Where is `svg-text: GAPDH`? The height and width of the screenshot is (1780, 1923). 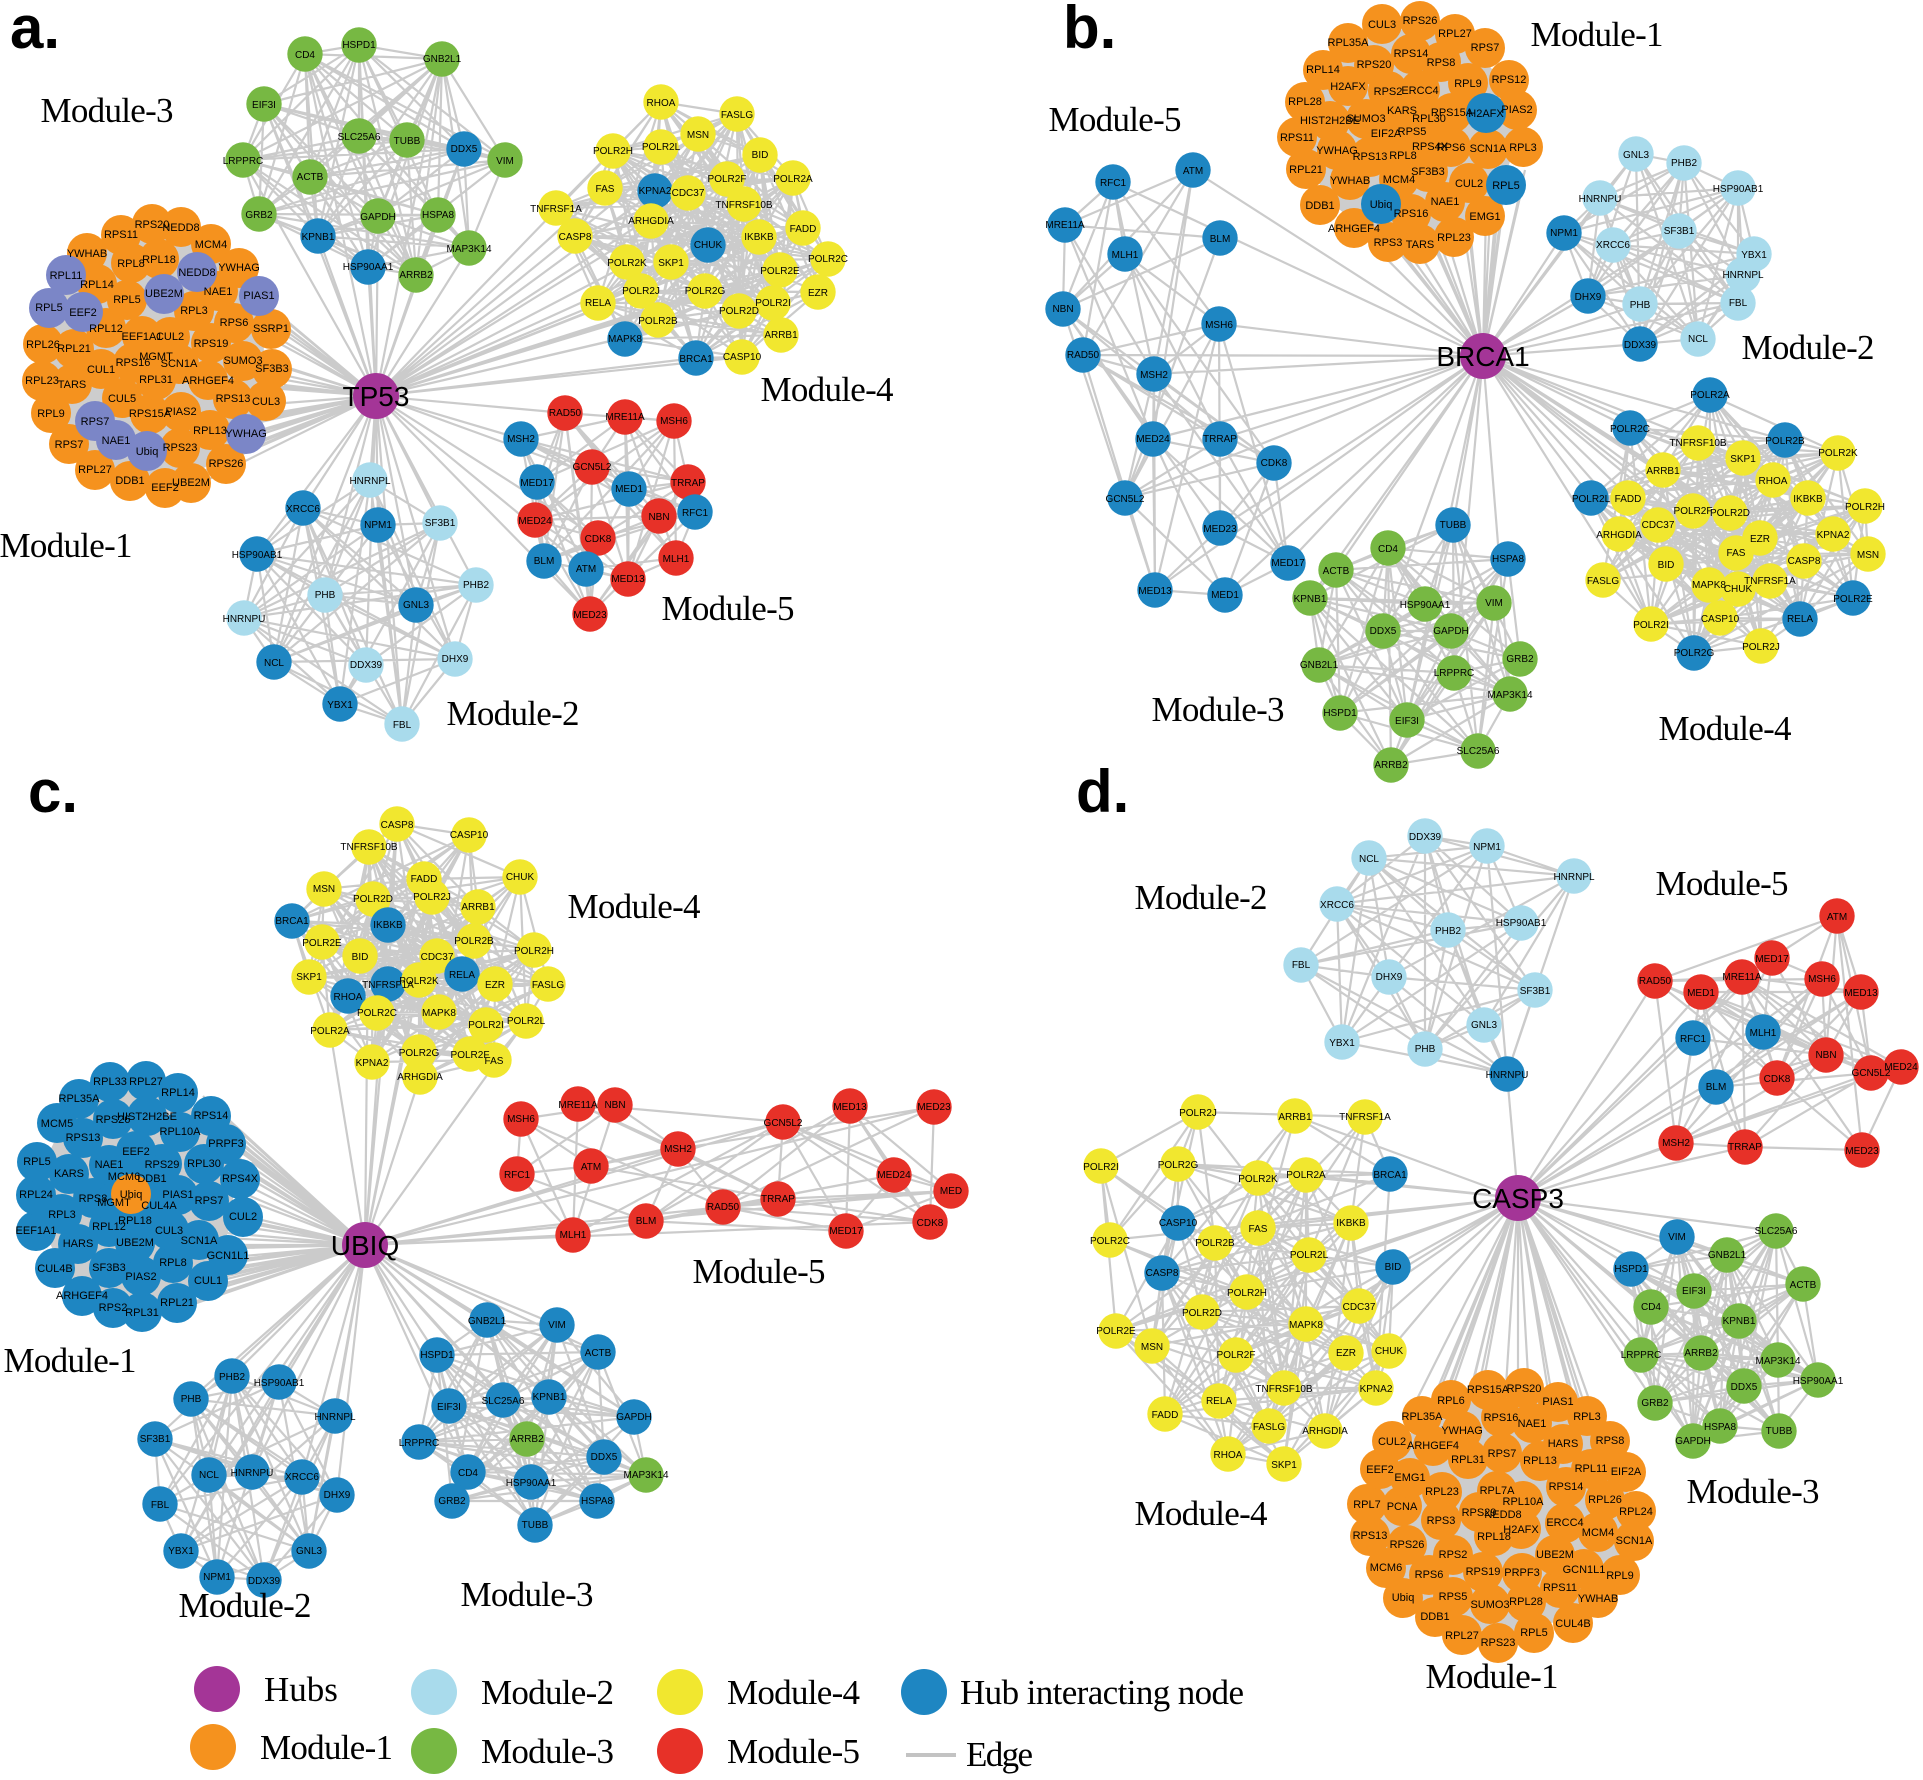 svg-text: GAPDH is located at coordinates (1693, 1441).